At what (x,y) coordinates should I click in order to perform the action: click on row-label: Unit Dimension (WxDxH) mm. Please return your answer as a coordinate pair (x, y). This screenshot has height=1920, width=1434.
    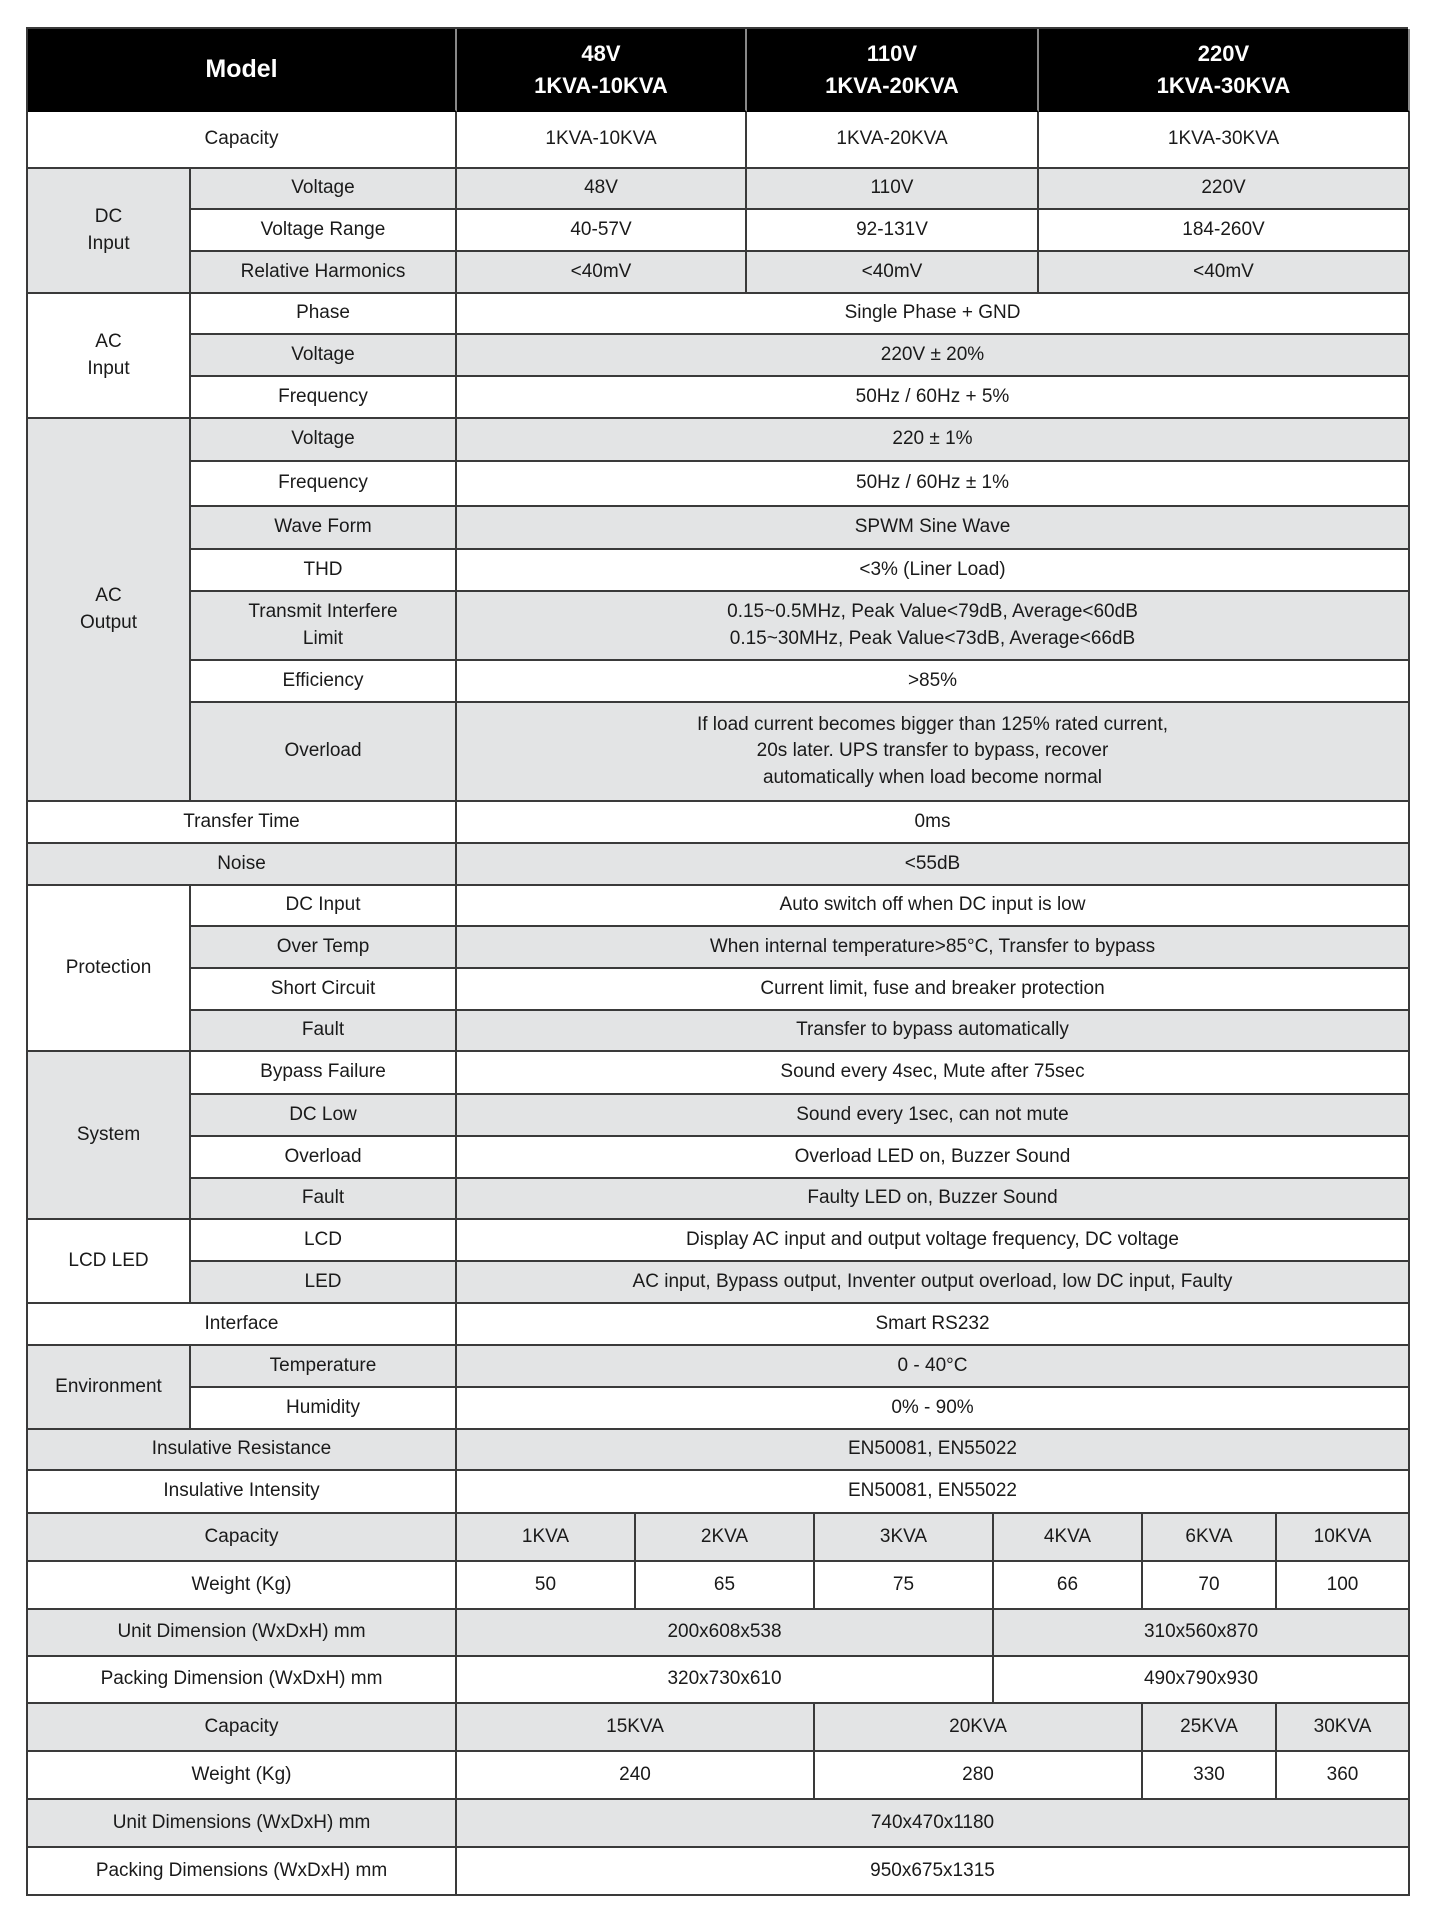
    Looking at the image, I should click on (242, 1633).